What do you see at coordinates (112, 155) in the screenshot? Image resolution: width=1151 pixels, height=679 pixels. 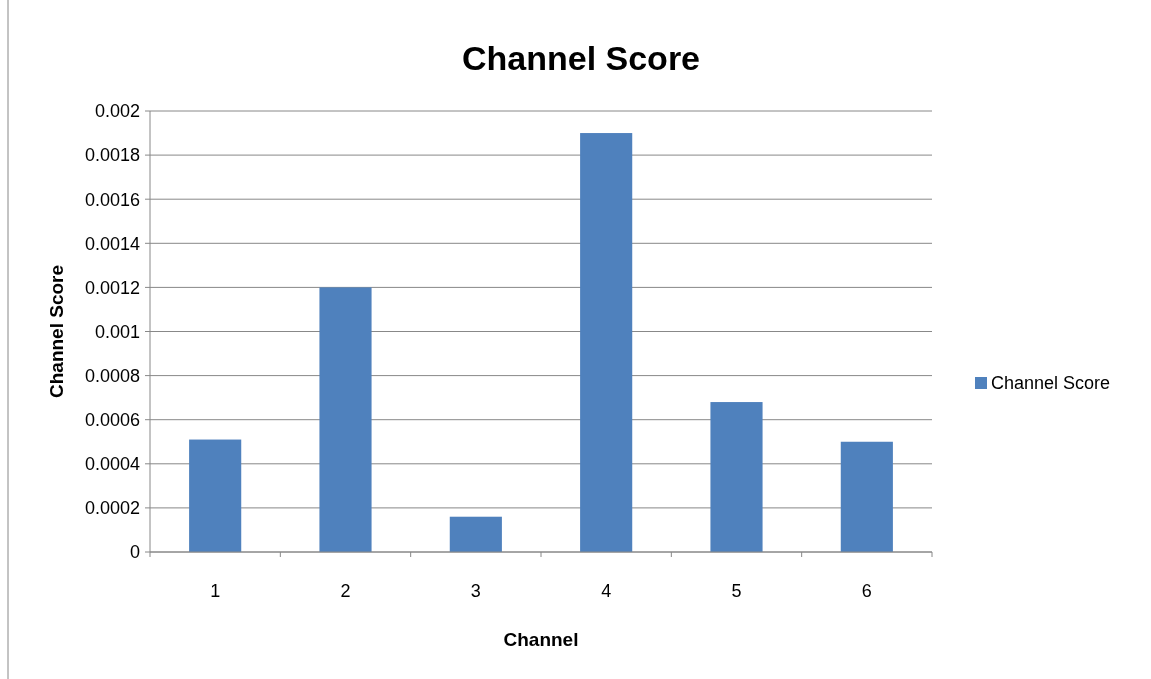 I see `y-tick-label: 0.0018` at bounding box center [112, 155].